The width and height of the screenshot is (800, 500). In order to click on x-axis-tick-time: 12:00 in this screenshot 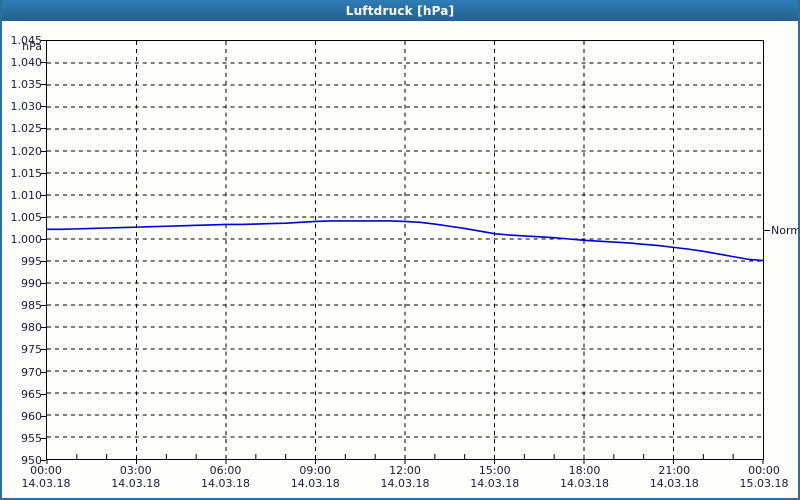, I will do `click(405, 470)`.